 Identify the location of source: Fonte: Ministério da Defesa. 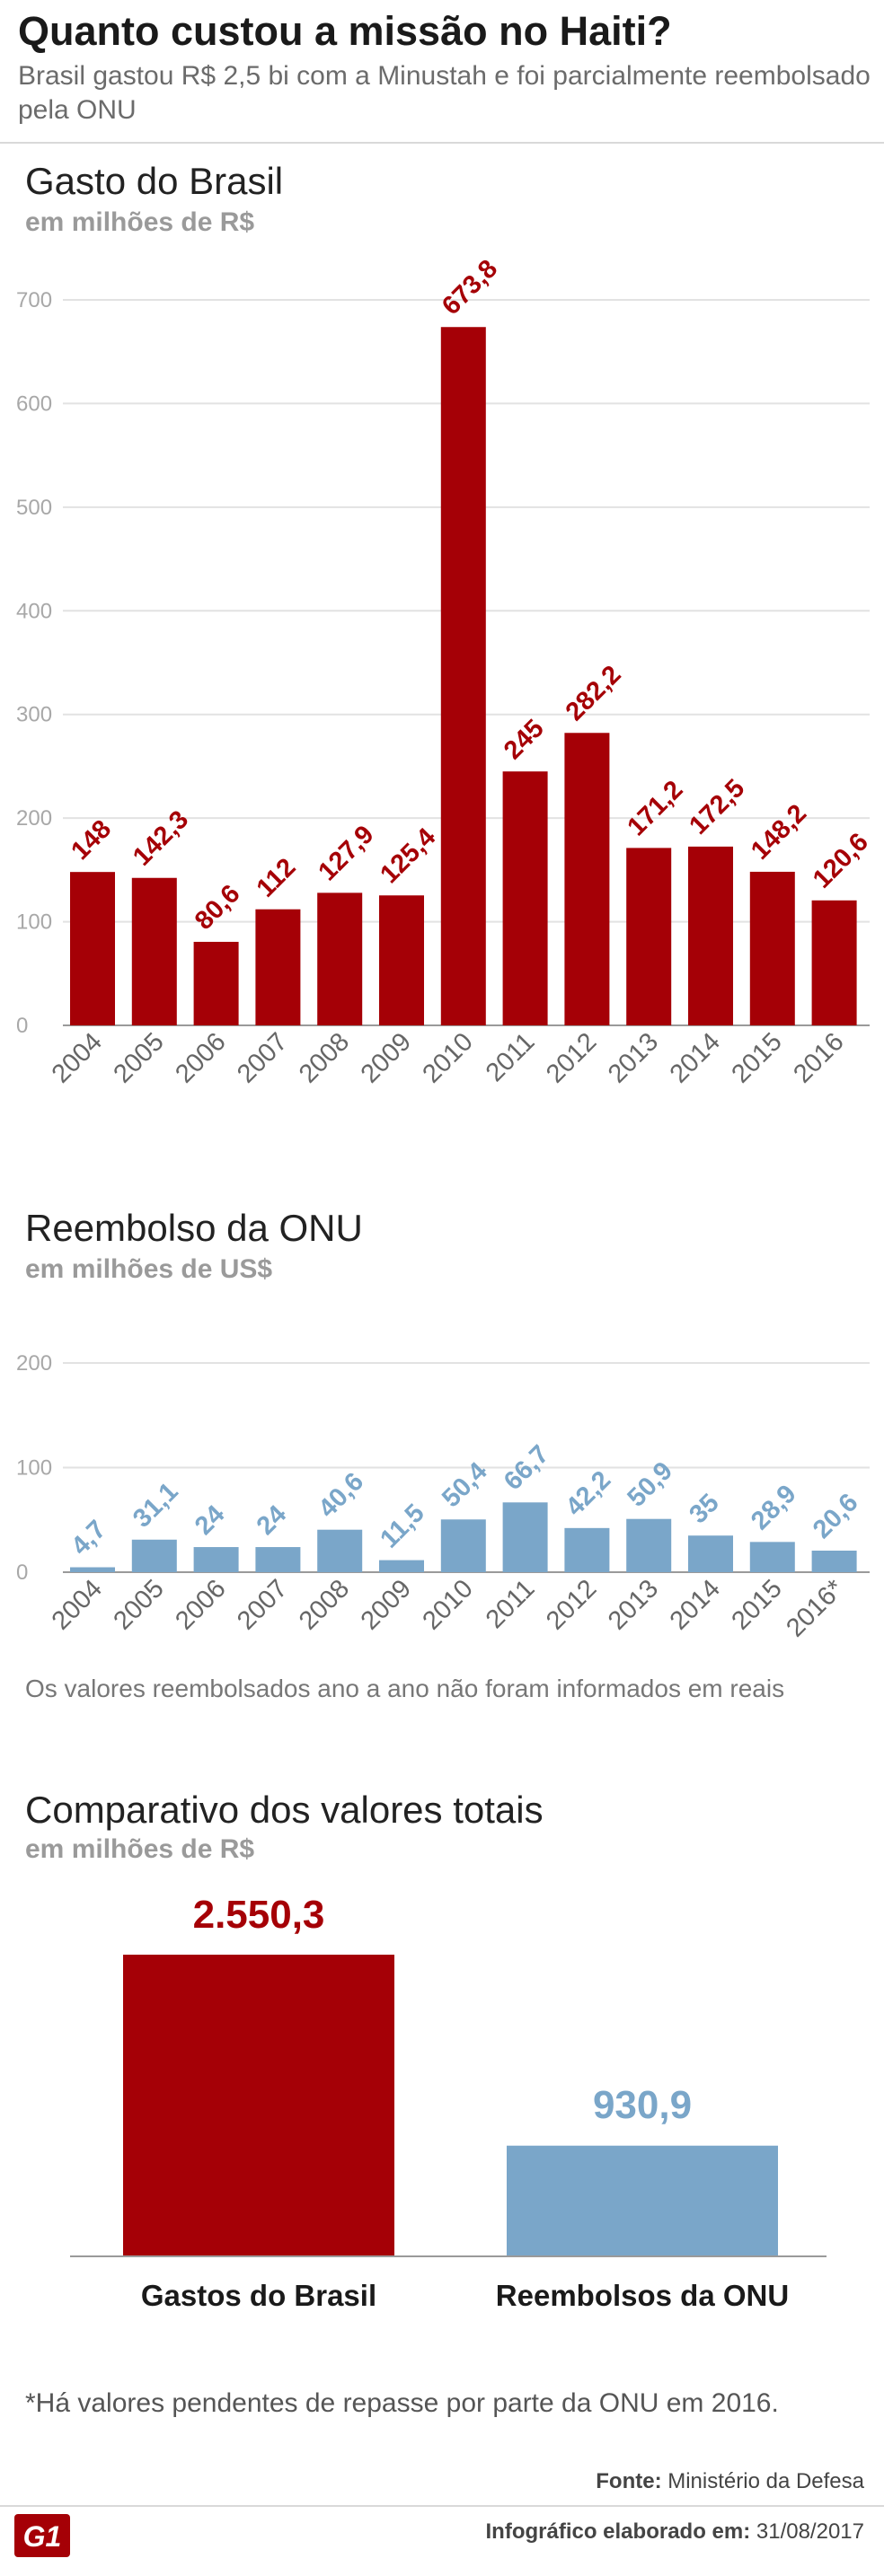
(730, 2481).